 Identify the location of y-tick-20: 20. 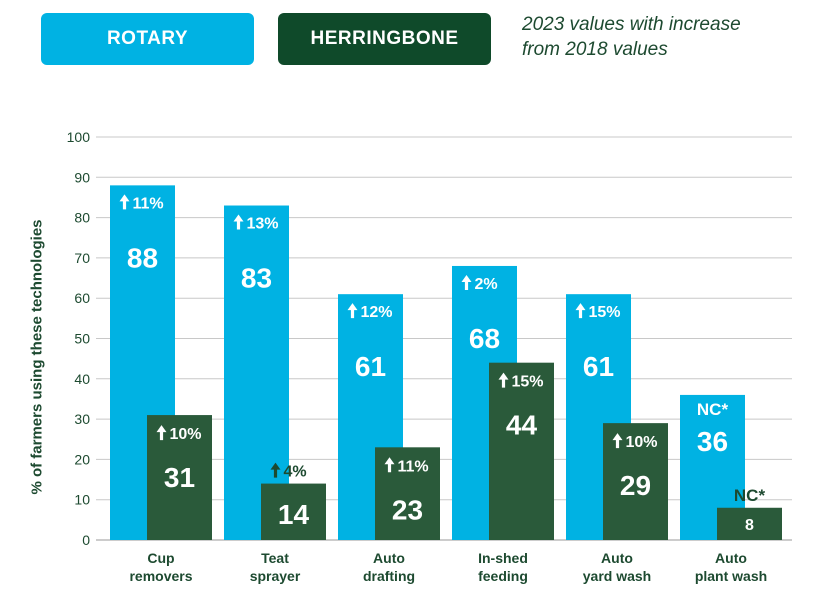
(82, 459).